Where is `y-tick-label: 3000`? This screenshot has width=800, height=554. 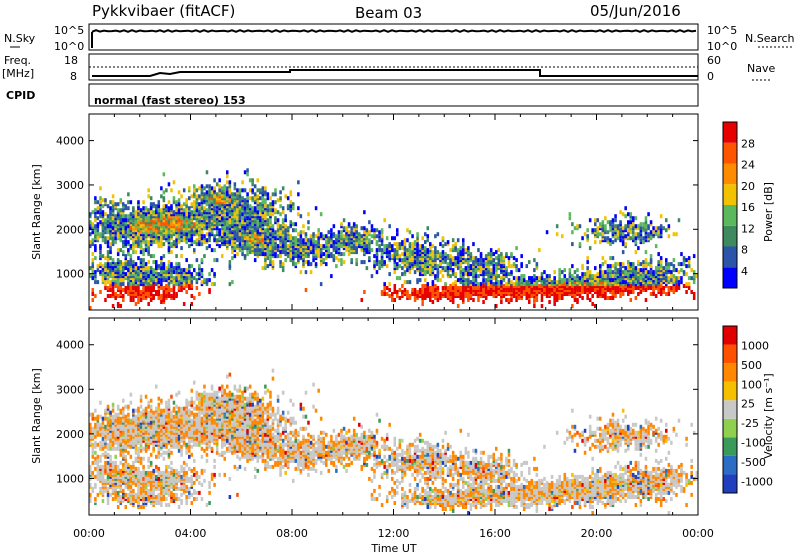 y-tick-label: 3000 is located at coordinates (70, 185).